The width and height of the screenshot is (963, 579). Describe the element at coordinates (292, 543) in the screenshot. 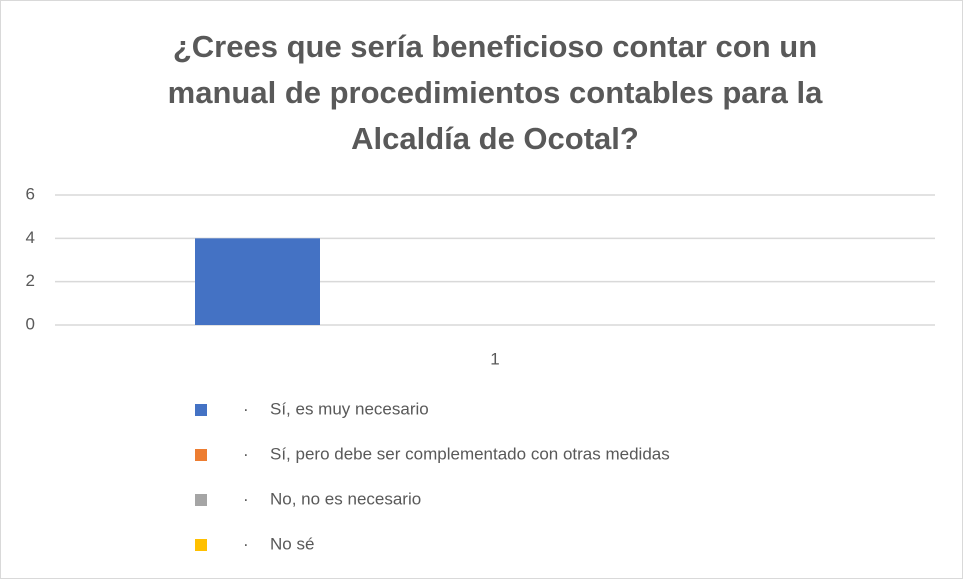

I see `legend-label: No sé` at that location.